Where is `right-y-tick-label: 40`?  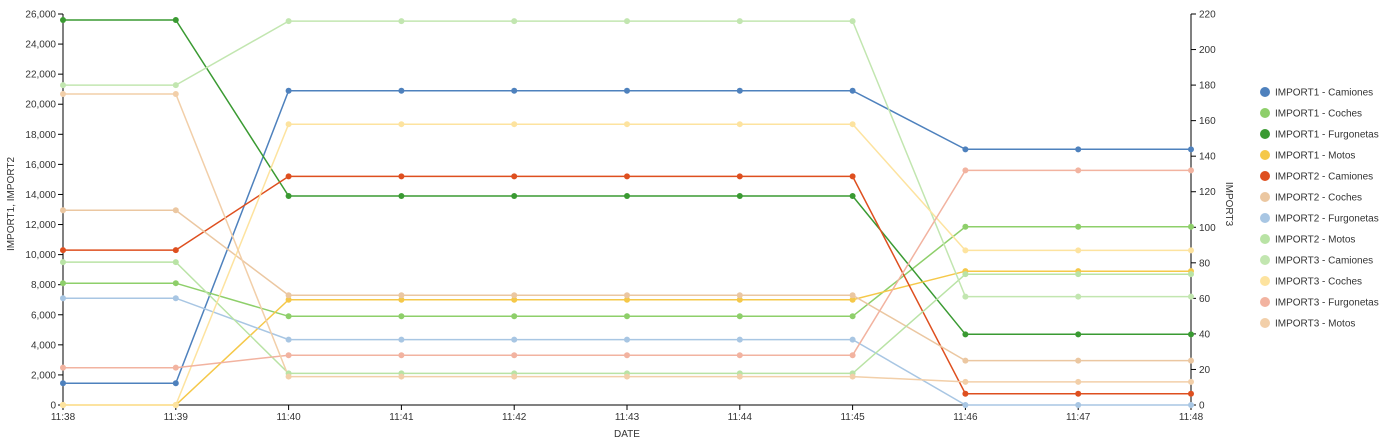
right-y-tick-label: 40 is located at coordinates (1205, 334).